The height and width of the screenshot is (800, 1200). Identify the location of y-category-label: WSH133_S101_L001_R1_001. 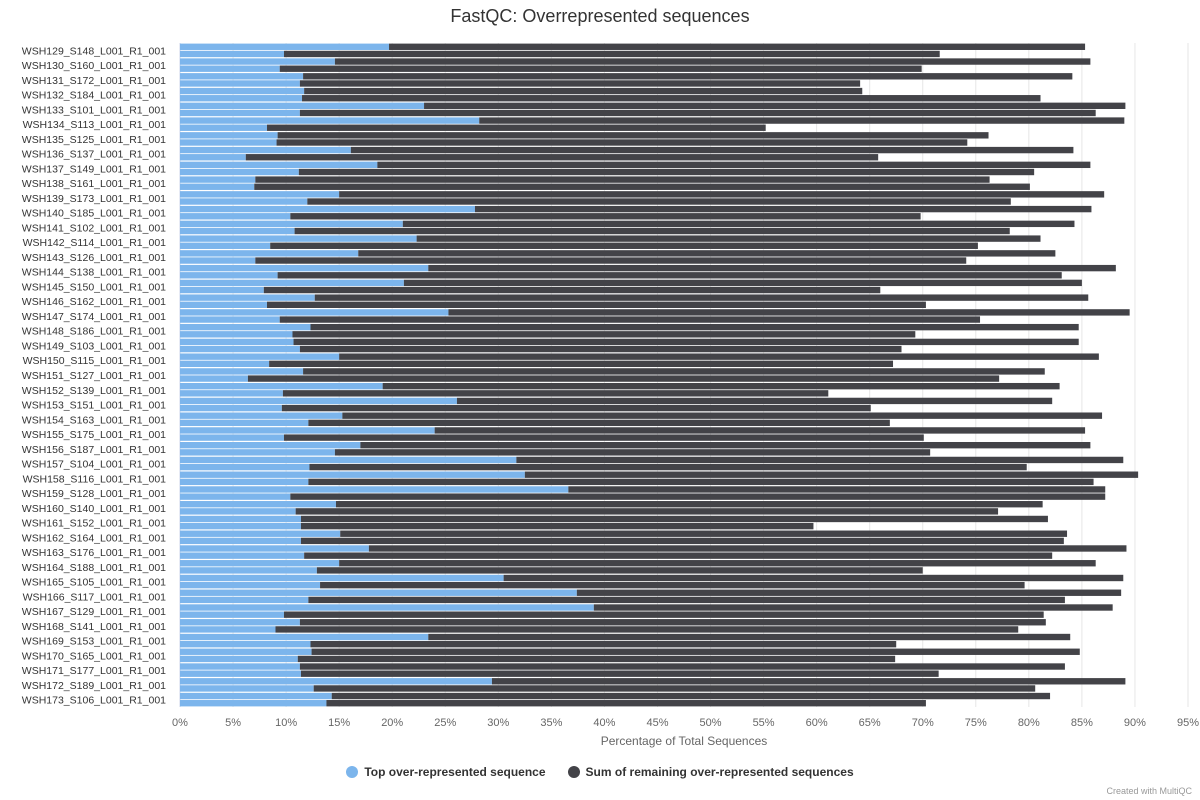
(94, 110).